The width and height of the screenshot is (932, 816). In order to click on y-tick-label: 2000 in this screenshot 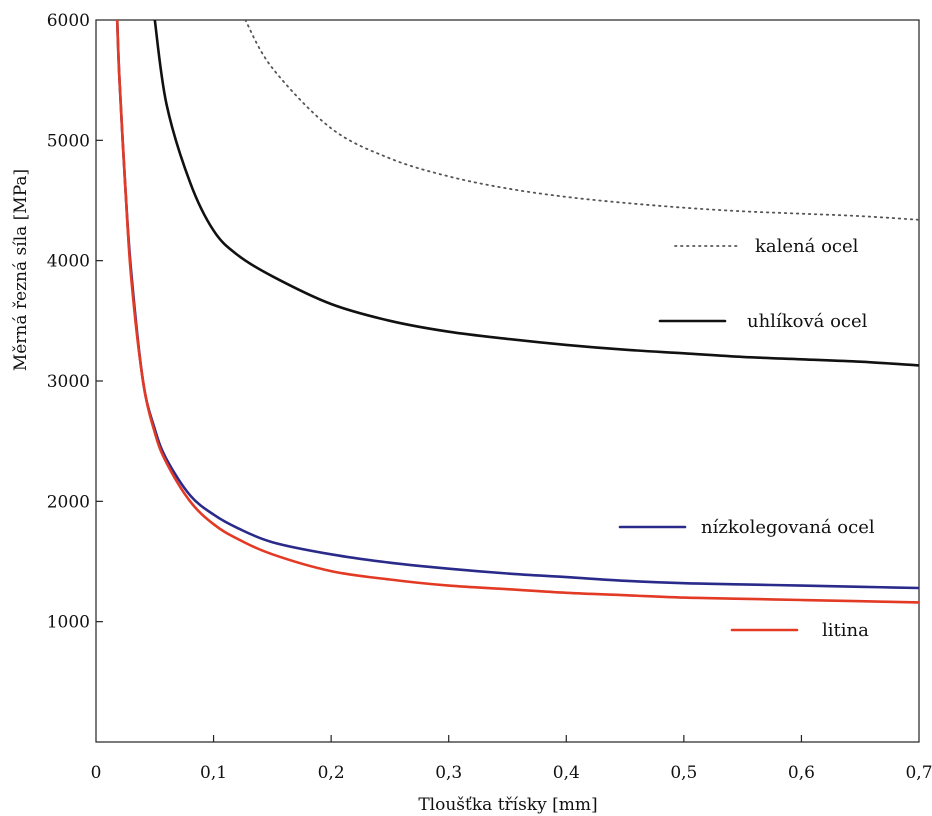, I will do `click(68, 502)`.